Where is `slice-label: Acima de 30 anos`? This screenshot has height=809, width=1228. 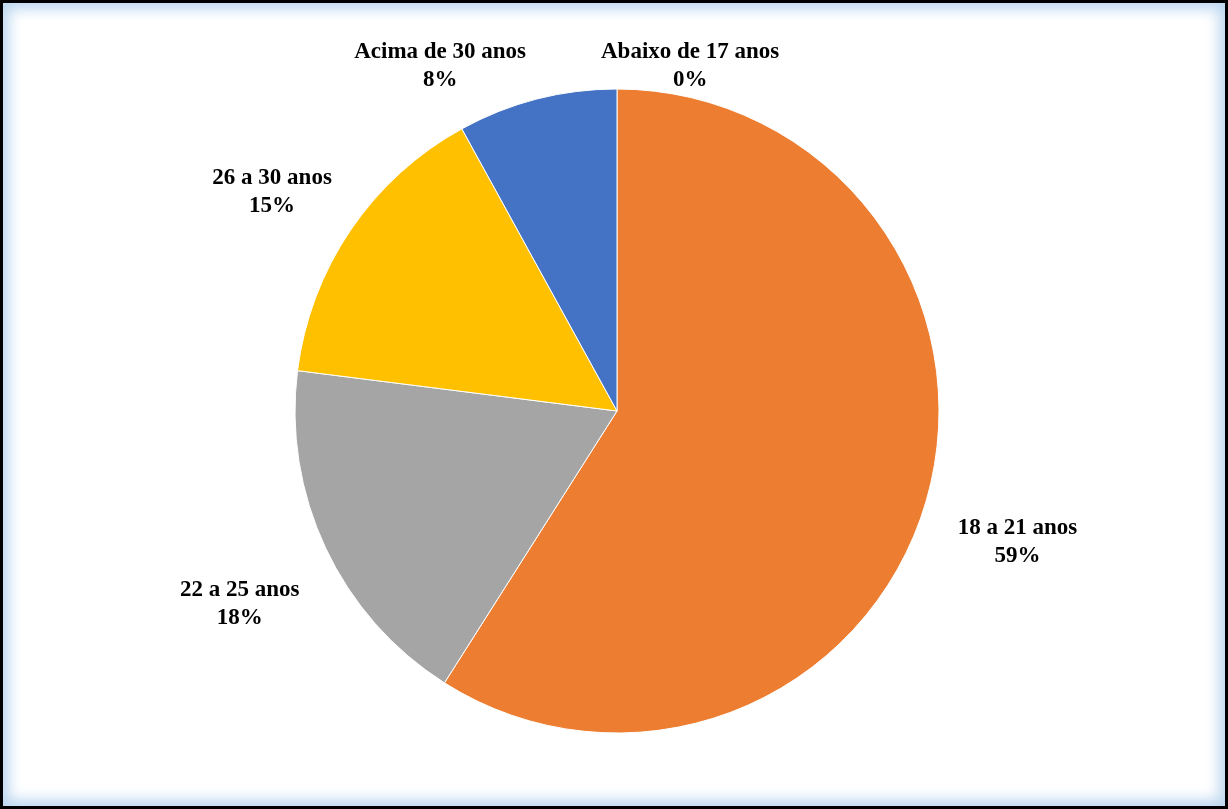 slice-label: Acima de 30 anos is located at coordinates (440, 50).